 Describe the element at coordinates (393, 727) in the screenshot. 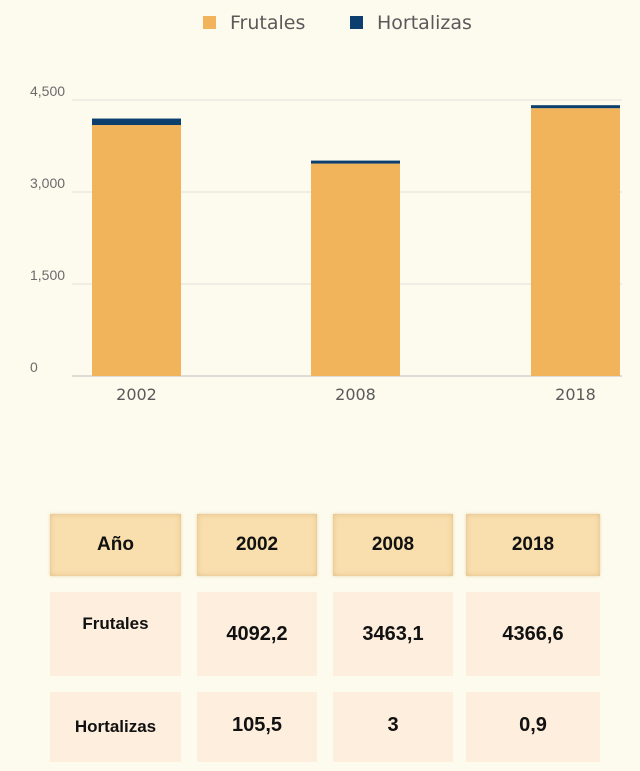

I see `table-cell-hortalizas-2008: 3` at that location.